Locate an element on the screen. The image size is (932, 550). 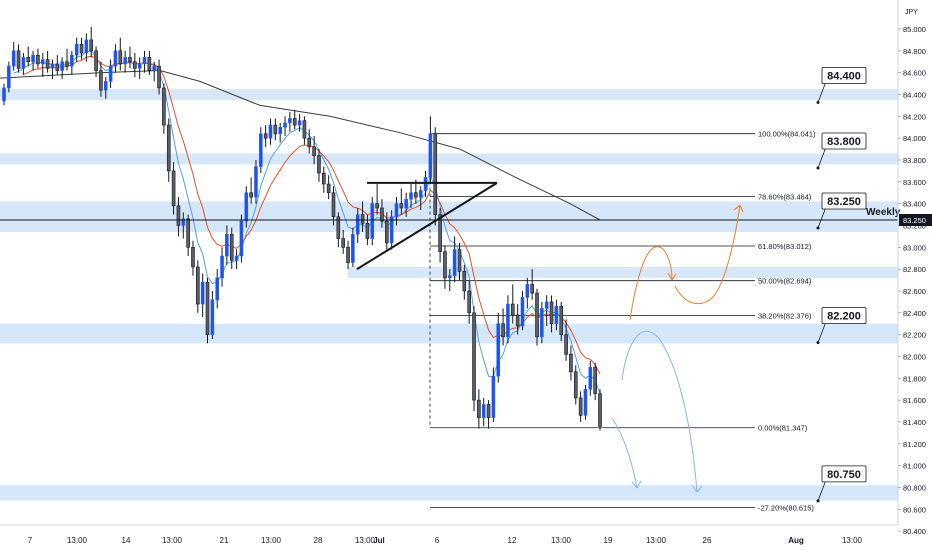
y-tick-label: 83.600 is located at coordinates (914, 182).